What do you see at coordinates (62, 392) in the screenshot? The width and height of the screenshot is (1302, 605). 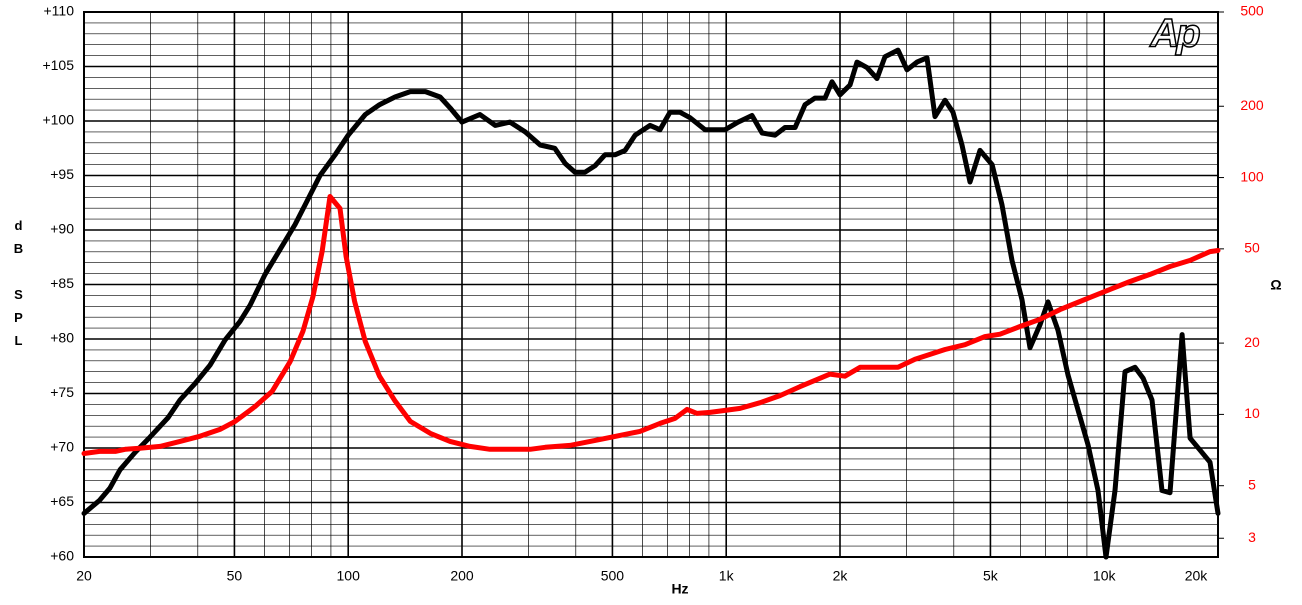 I see `y-tick-label: +75` at bounding box center [62, 392].